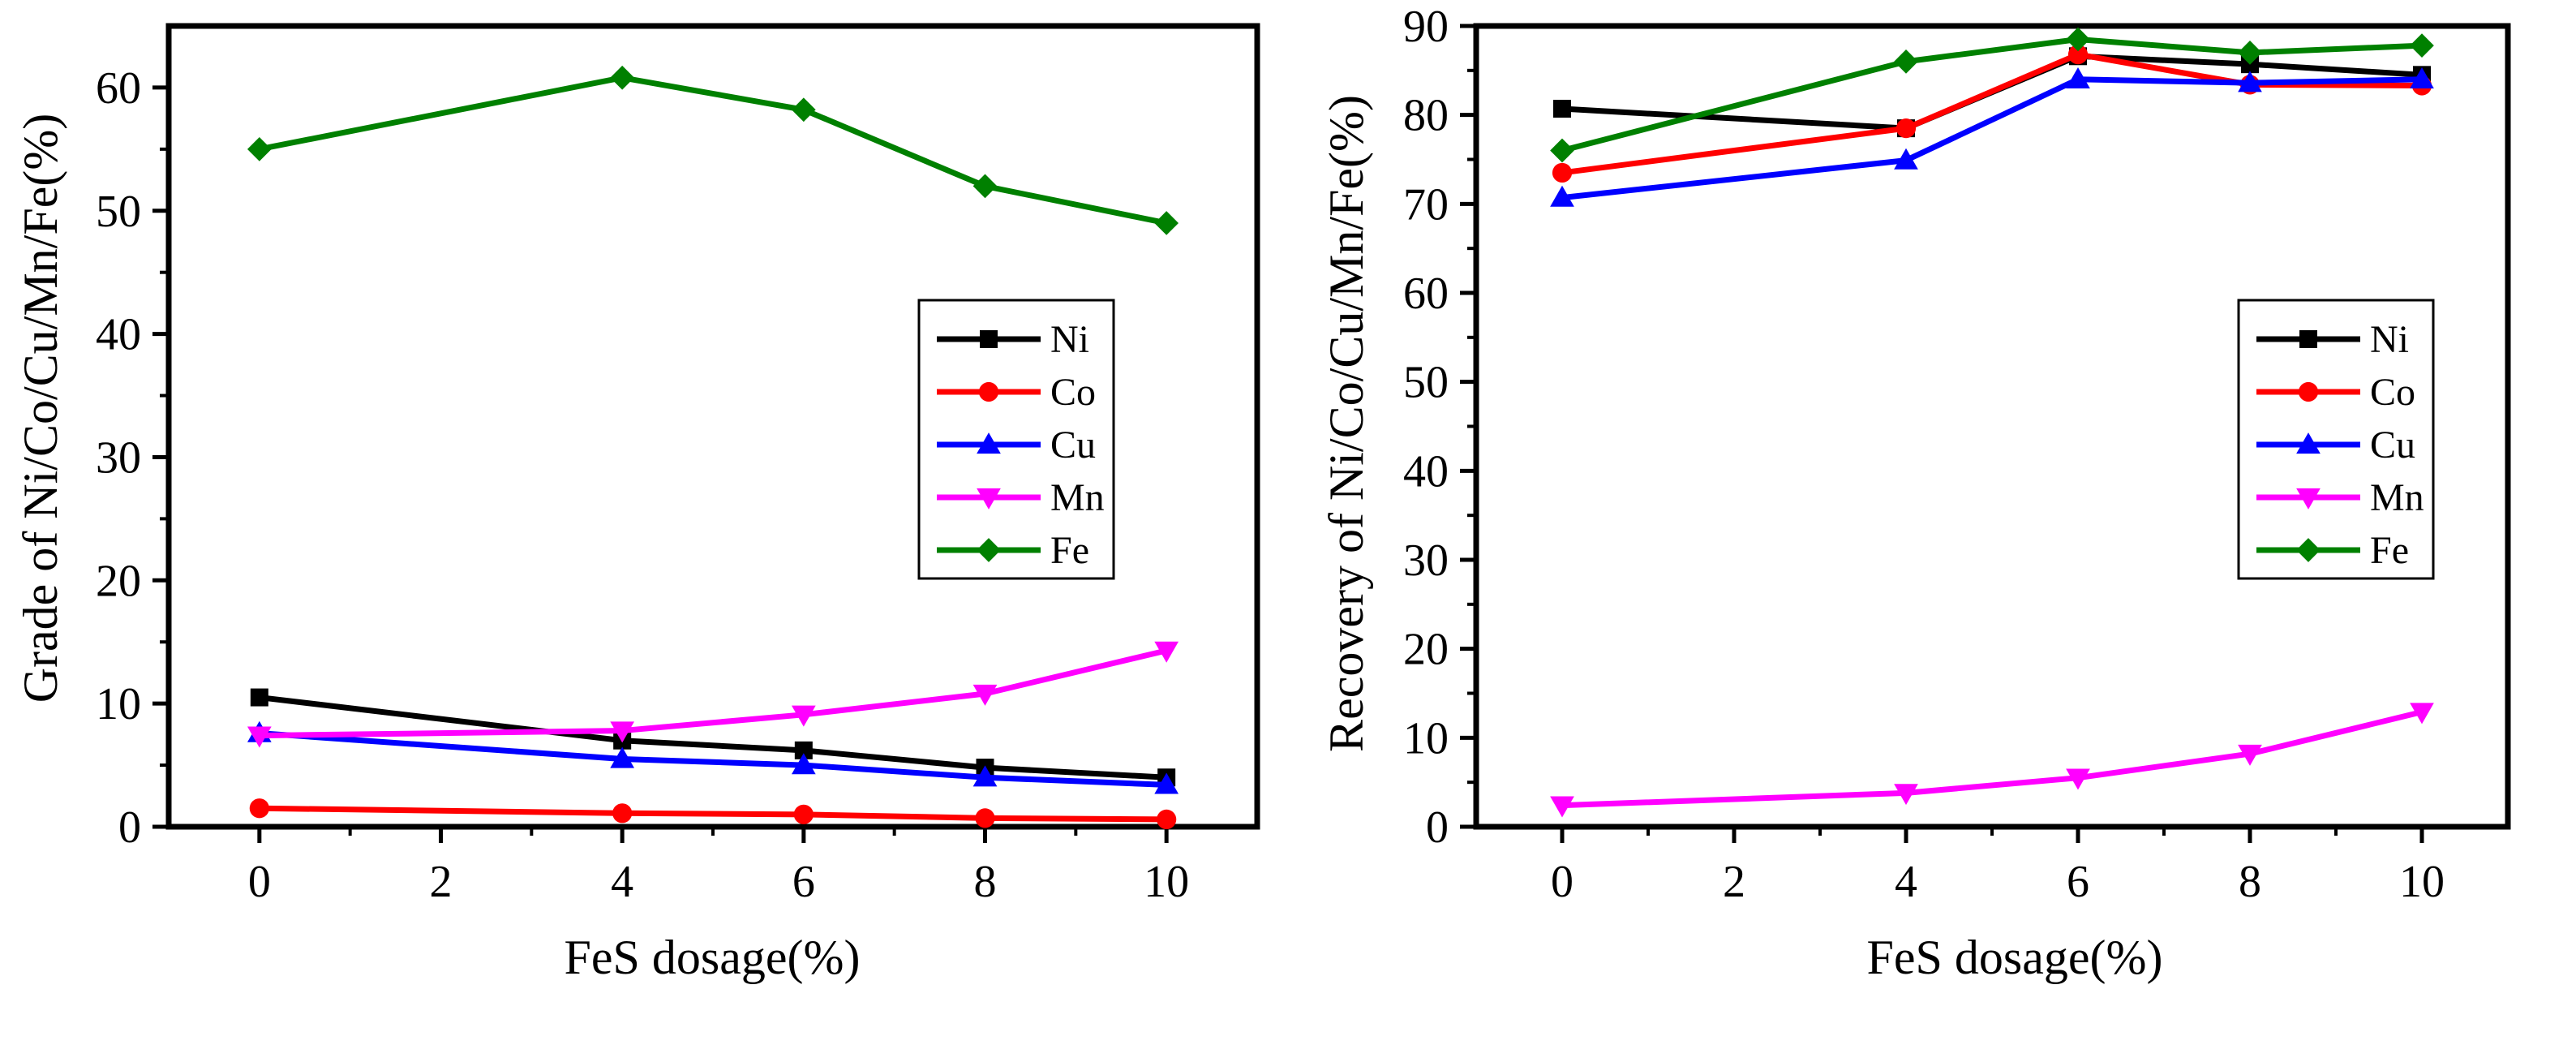 This screenshot has height=1045, width=2576. I want to click on grade-y-tick-label: 50, so click(119, 212).